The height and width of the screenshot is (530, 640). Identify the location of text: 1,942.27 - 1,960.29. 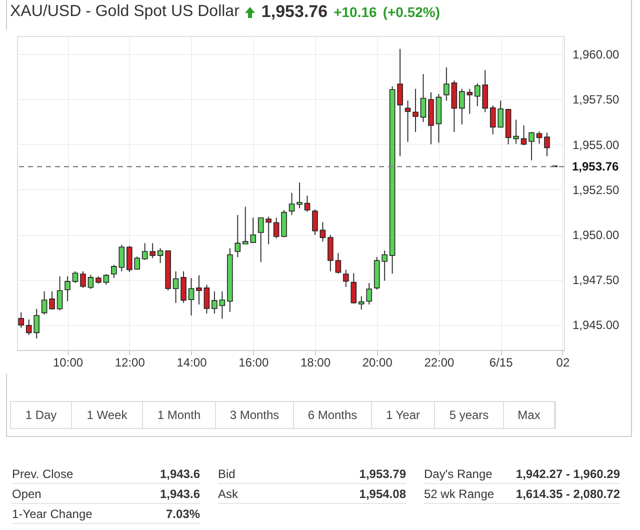
(568, 474).